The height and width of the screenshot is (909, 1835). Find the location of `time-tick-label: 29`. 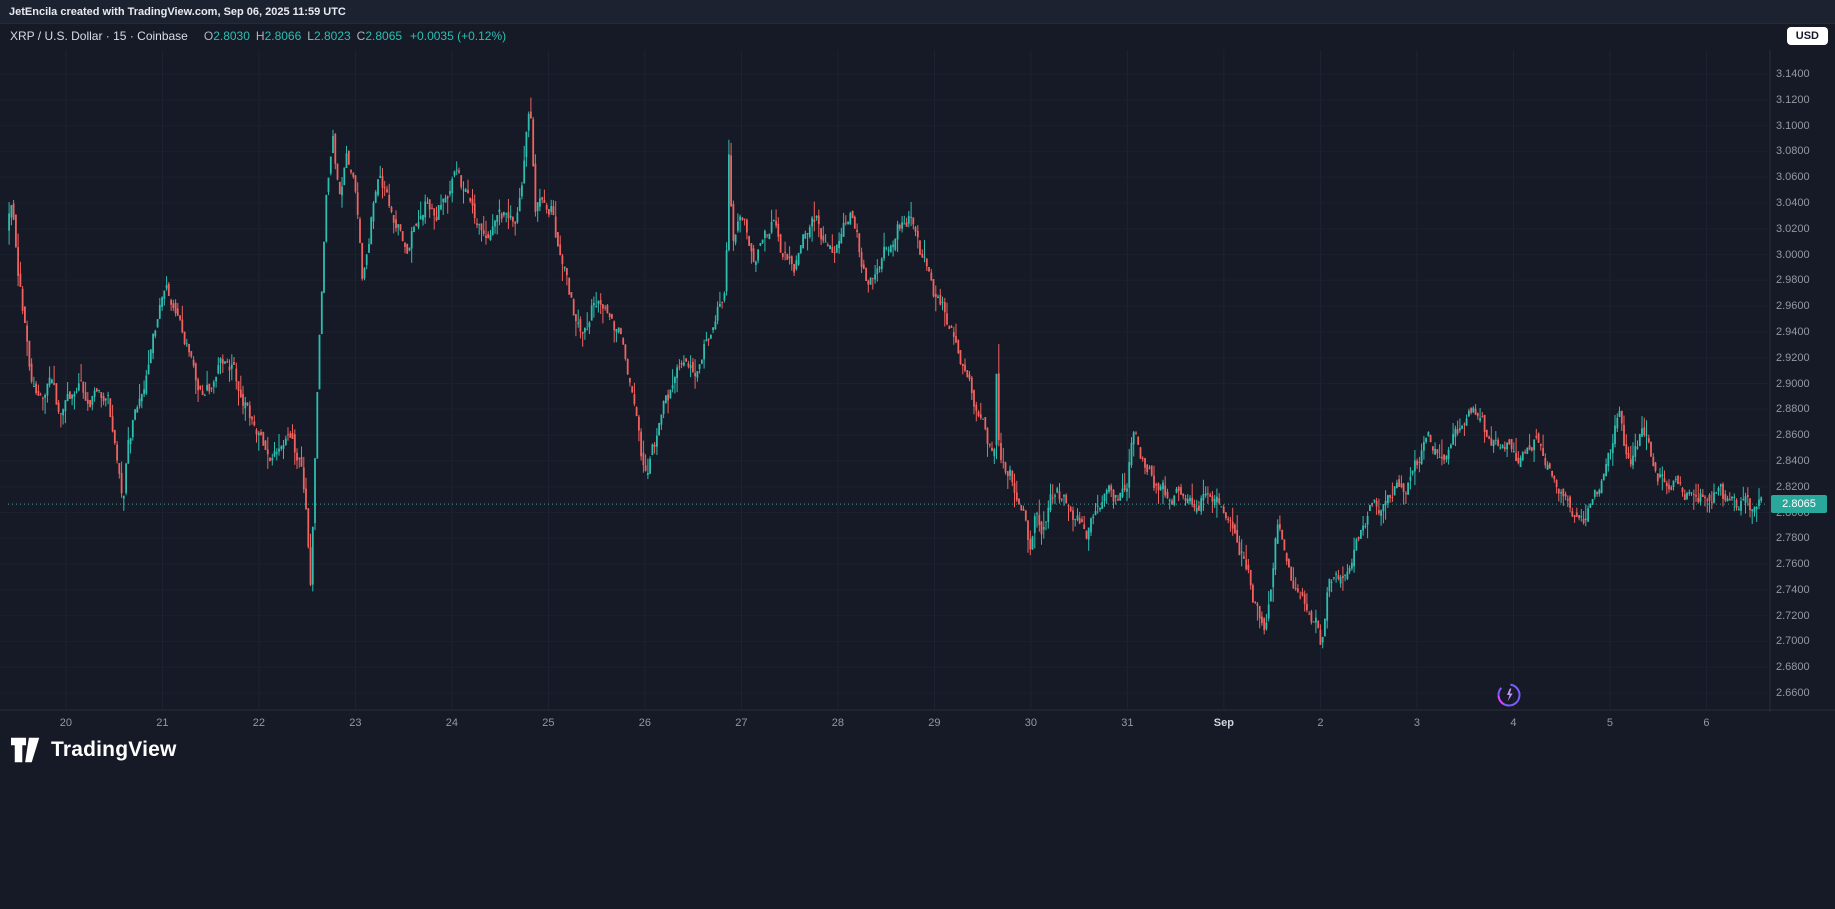

time-tick-label: 29 is located at coordinates (934, 723).